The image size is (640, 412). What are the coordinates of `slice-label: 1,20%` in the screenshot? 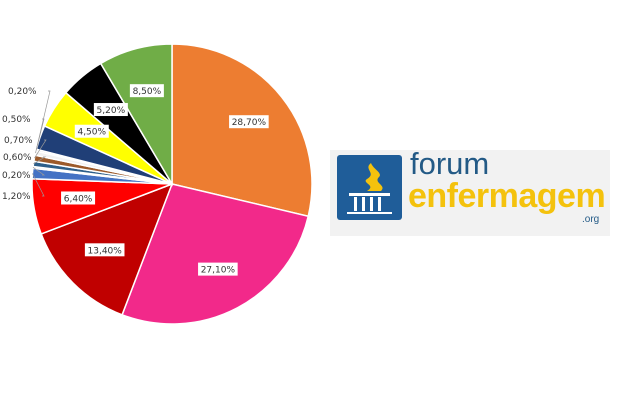 It's located at (16, 197).